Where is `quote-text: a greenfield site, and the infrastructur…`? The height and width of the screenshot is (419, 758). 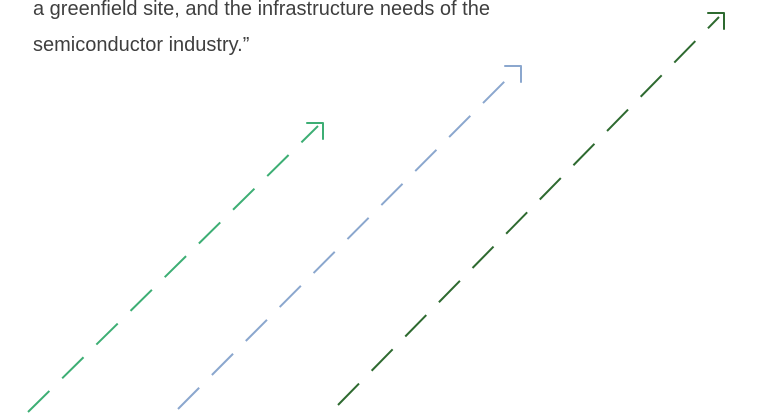
quote-text: a greenfield site, and the infrastructur… is located at coordinates (353, 31).